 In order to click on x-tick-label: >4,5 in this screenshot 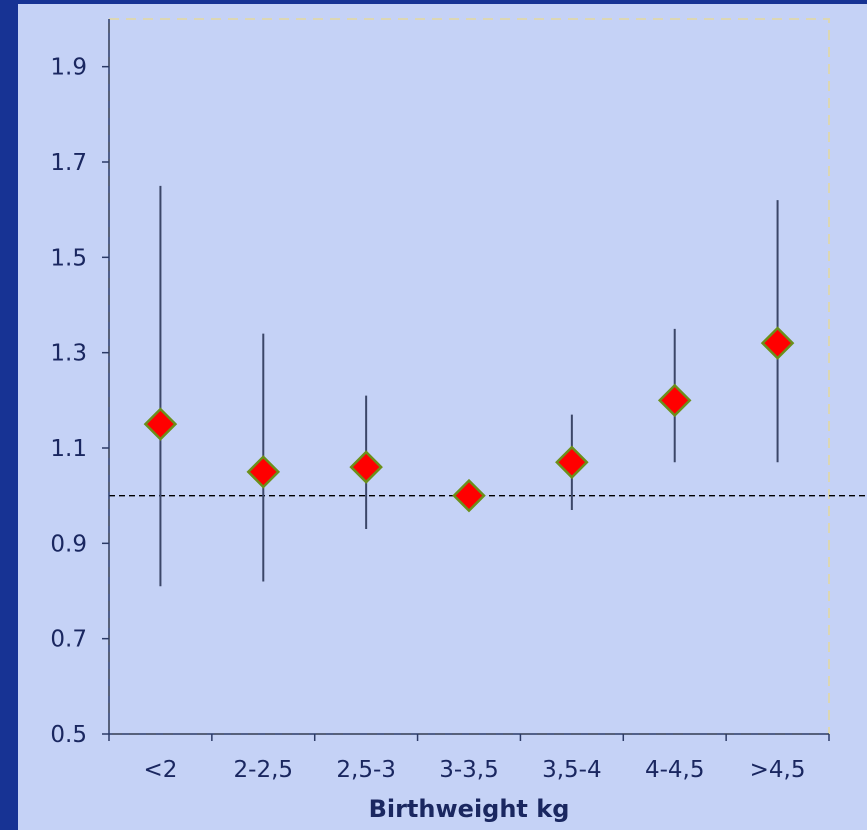, I will do `click(778, 770)`.